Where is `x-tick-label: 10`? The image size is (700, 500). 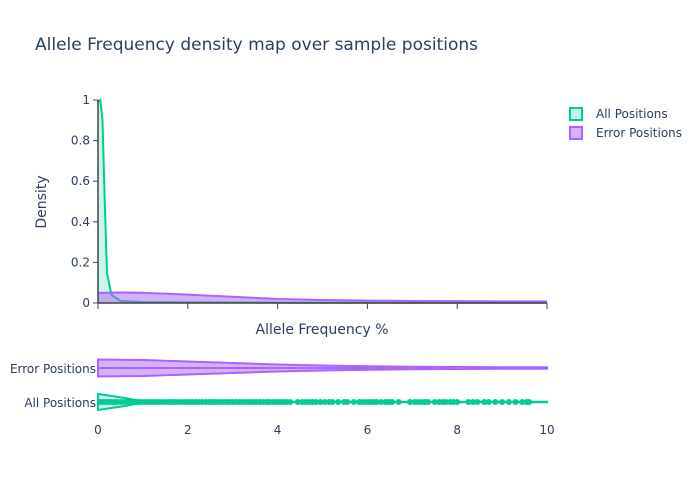
x-tick-label: 10 is located at coordinates (546, 430).